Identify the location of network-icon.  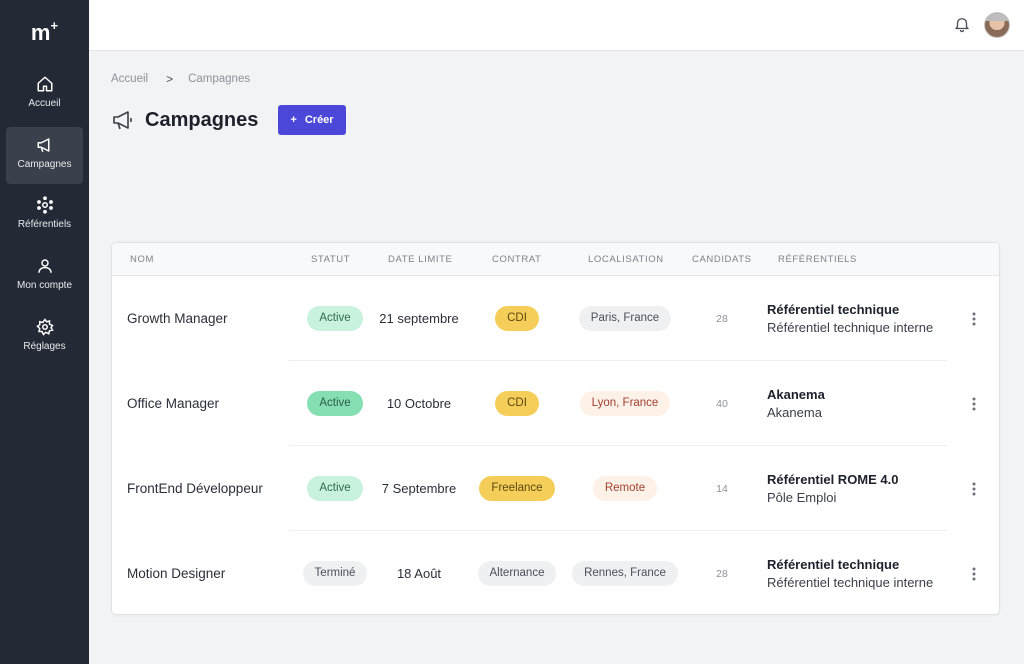
(44, 205).